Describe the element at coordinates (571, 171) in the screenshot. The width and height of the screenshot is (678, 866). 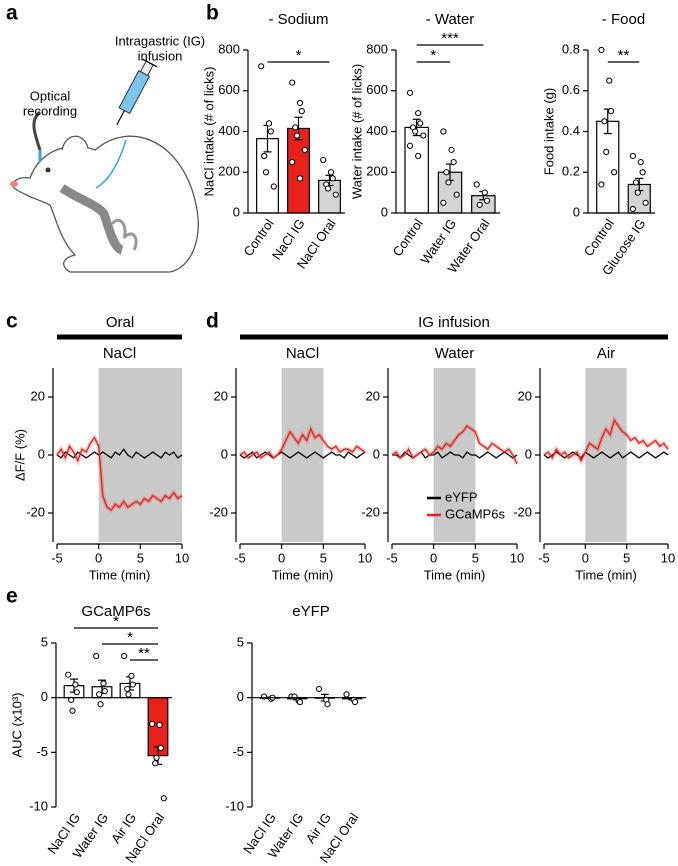
I see `y-tick-label: 0.2` at that location.